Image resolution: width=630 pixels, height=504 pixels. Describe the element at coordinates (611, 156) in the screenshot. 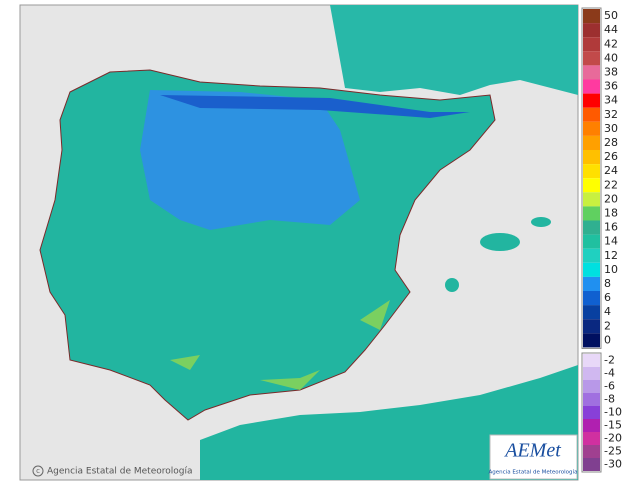

I see `legend-label: 26` at that location.